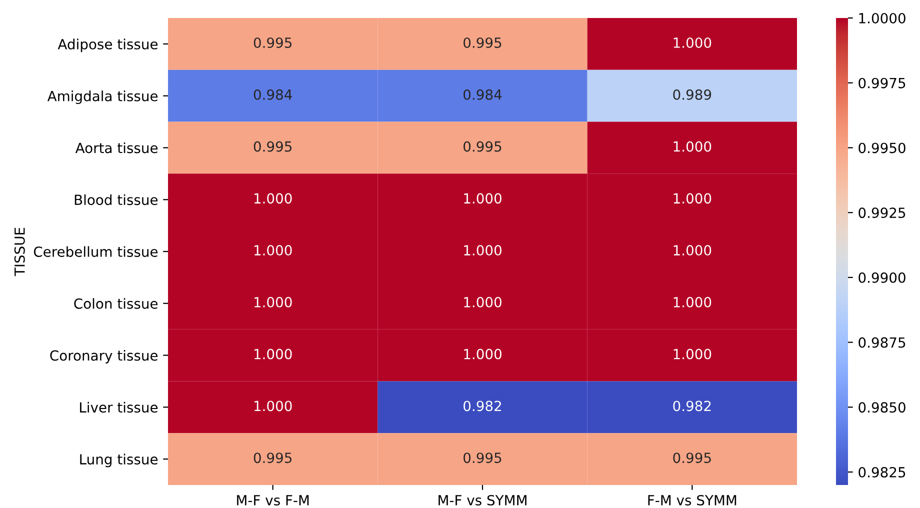  What do you see at coordinates (882, 83) in the screenshot?
I see `color-bar-label: 0.9975` at bounding box center [882, 83].